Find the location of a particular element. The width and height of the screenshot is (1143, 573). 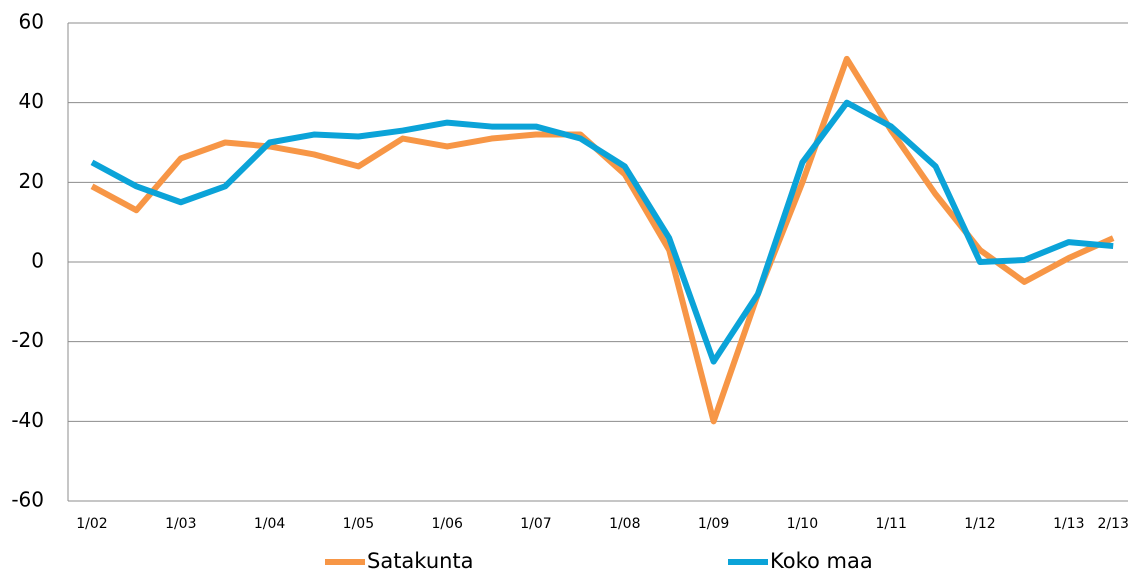

x-tick-label: 1/11 is located at coordinates (890, 524).